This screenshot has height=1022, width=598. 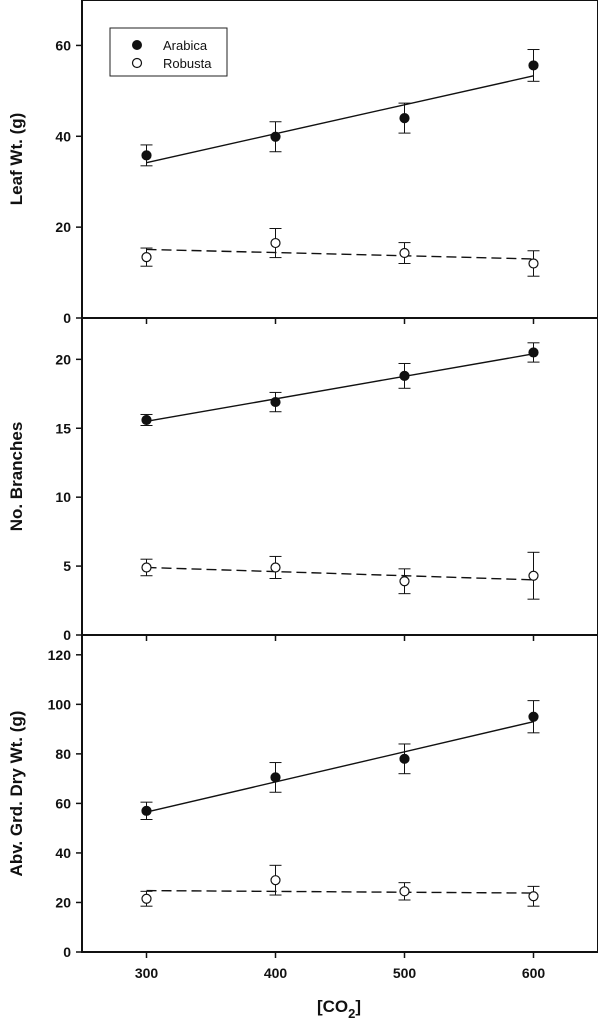 What do you see at coordinates (358, 1006) in the screenshot?
I see `x-axis-title-close: ]` at bounding box center [358, 1006].